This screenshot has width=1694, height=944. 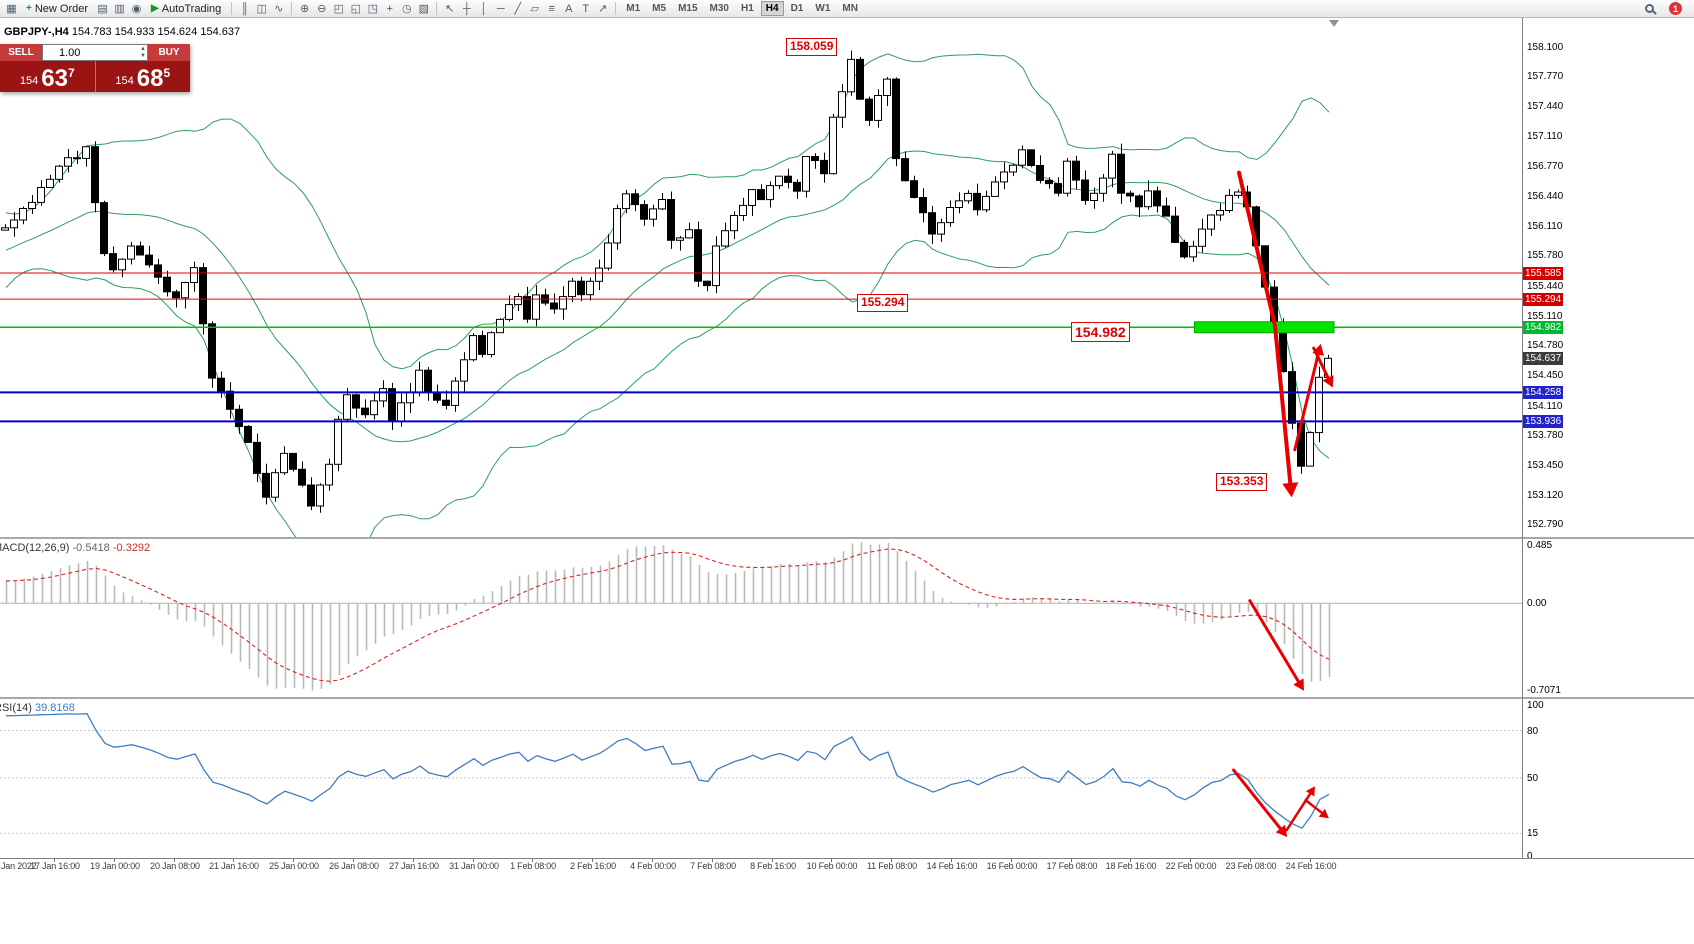 I want to click on timeframe-h1: H1, so click(x=747, y=8).